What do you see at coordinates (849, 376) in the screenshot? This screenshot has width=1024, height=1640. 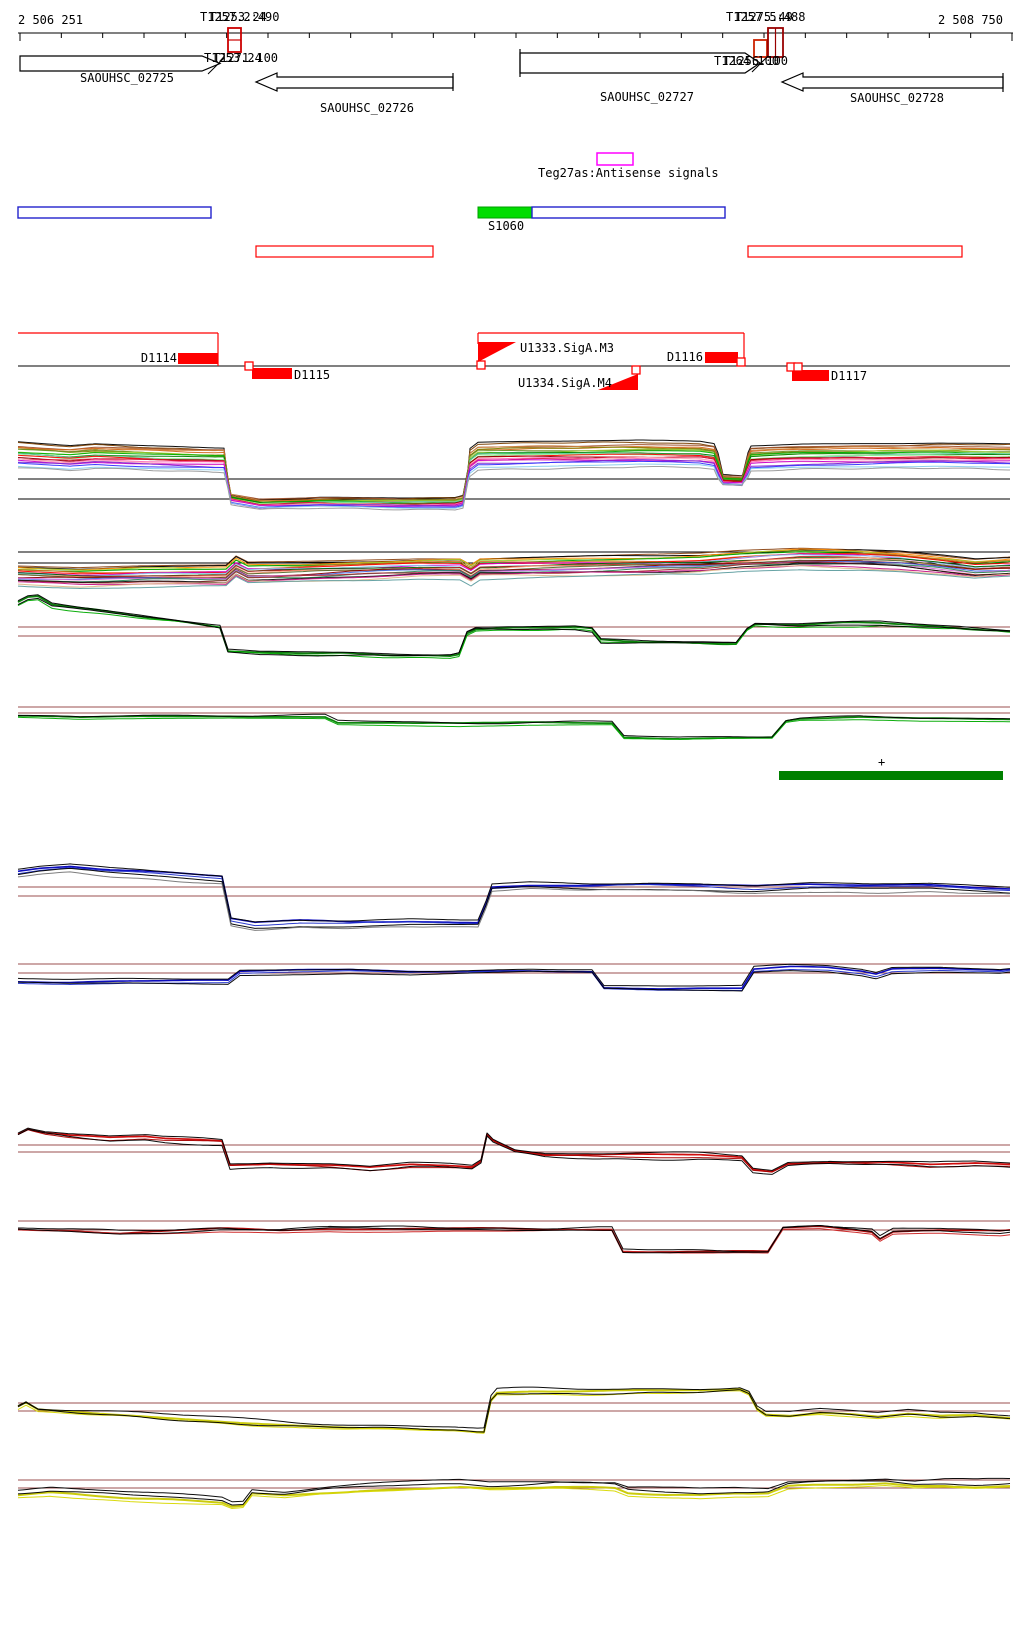 I see `d-feature-label: D1117` at bounding box center [849, 376].